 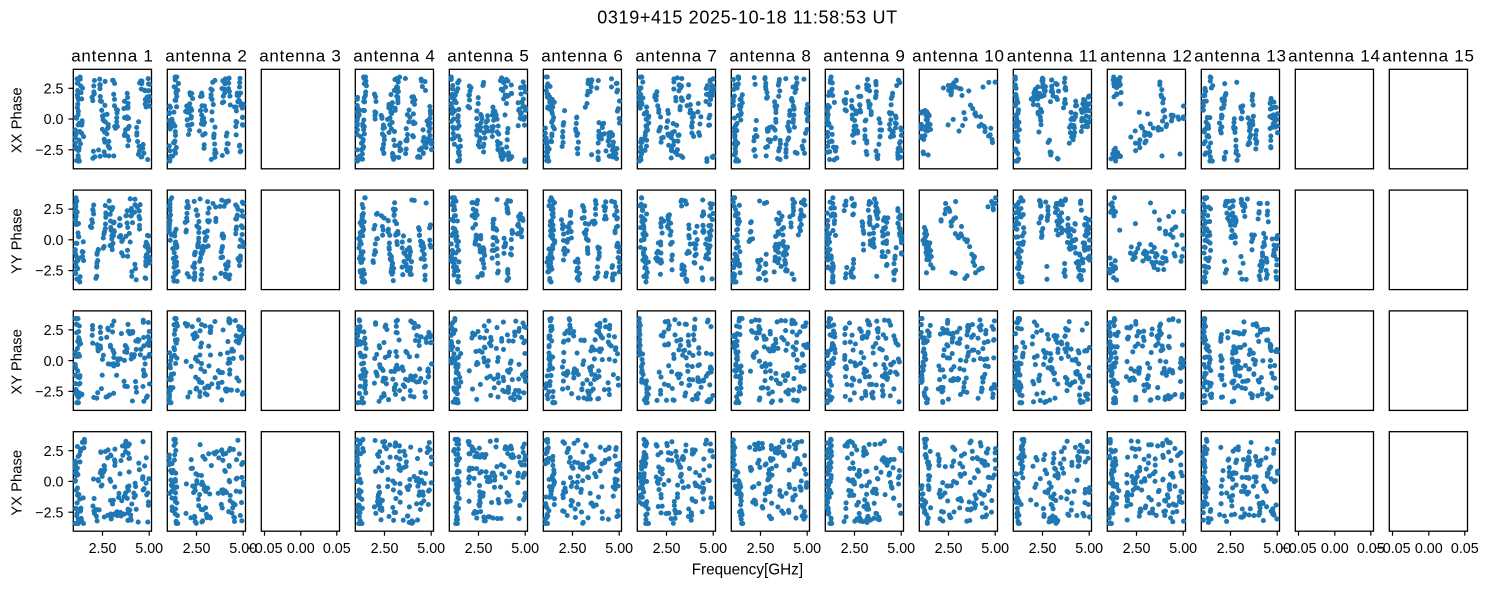 What do you see at coordinates (112, 56) in the screenshot?
I see `svg-text: antenna 1` at bounding box center [112, 56].